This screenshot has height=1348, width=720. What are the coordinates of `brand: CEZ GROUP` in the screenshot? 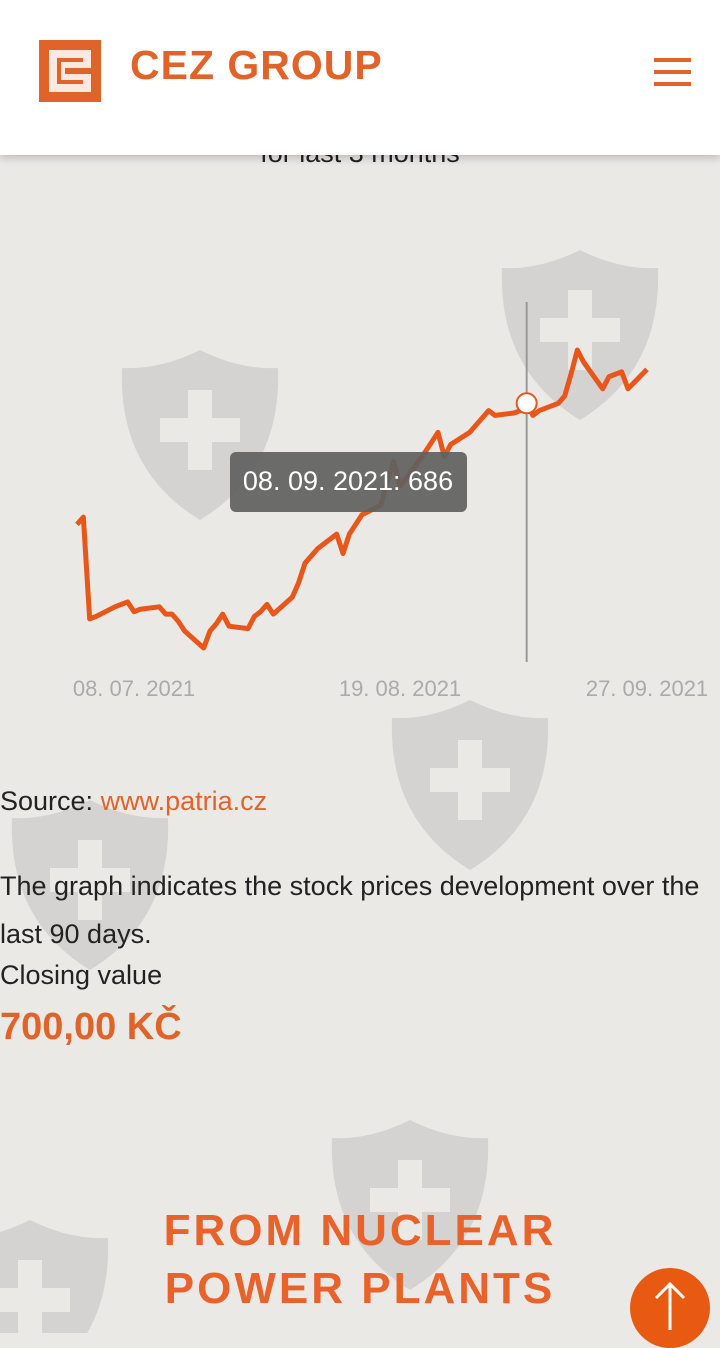 It's located at (256, 65).